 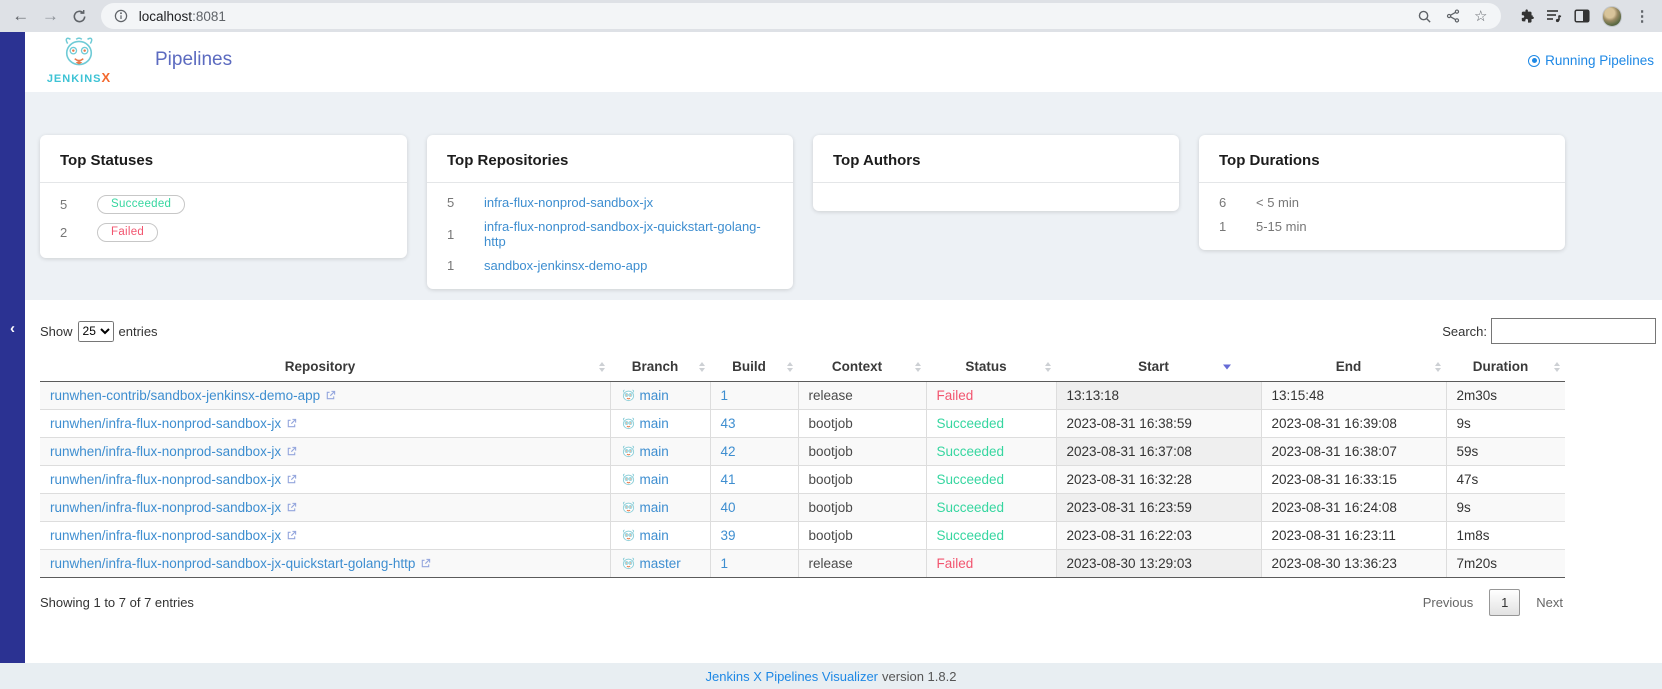 What do you see at coordinates (1549, 602) in the screenshot?
I see `next-page-button: Next` at bounding box center [1549, 602].